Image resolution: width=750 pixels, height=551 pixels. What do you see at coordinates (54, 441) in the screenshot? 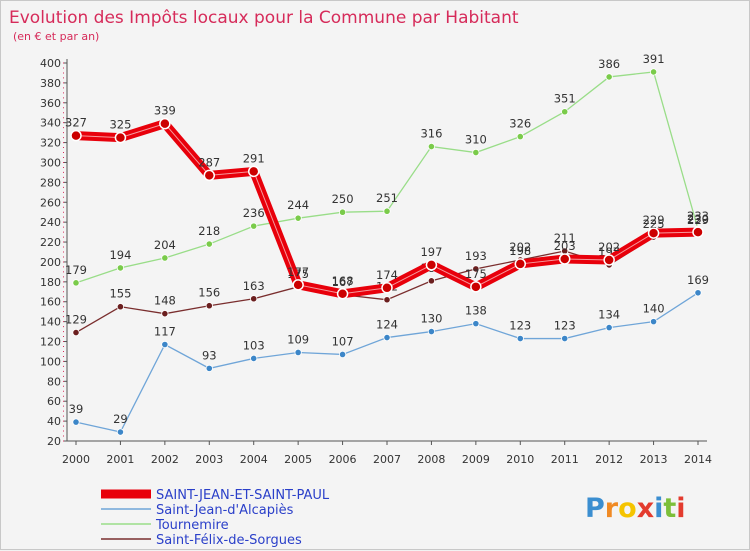
I see `y-tick-label: 20` at bounding box center [54, 441].